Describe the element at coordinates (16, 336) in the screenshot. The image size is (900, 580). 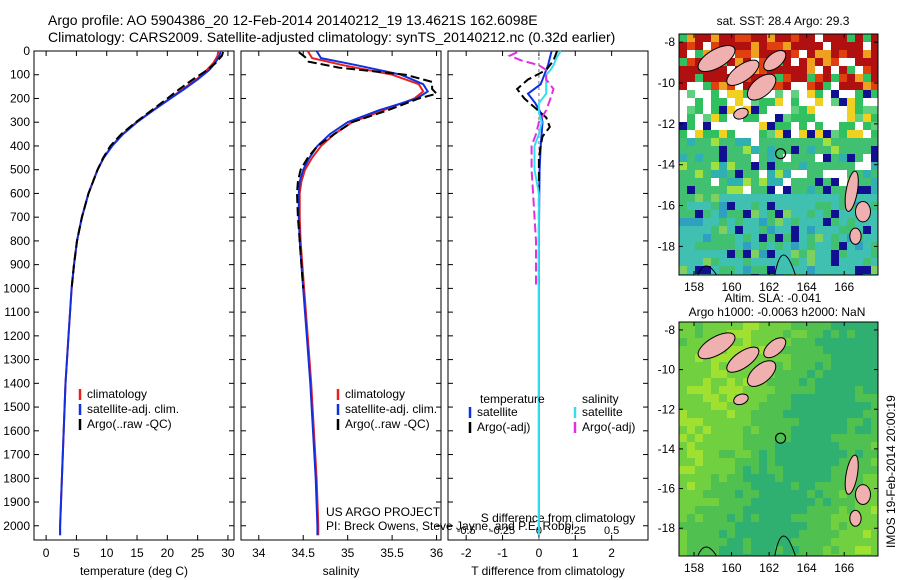
I see `y-tick-label: 1200` at that location.